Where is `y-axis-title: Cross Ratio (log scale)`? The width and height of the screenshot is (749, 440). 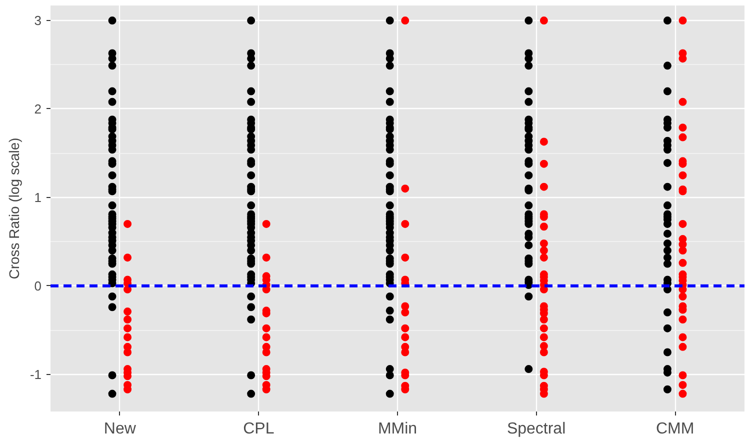
y-axis-title: Cross Ratio (log scale) is located at coordinates (14, 209).